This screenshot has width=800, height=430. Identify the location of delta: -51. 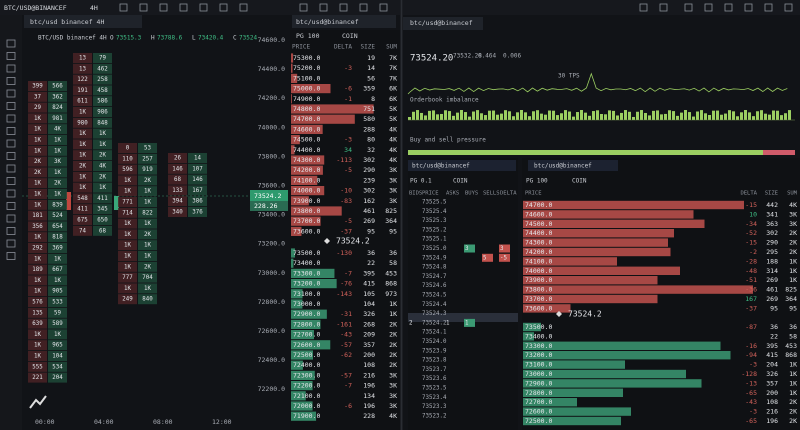
(751, 280).